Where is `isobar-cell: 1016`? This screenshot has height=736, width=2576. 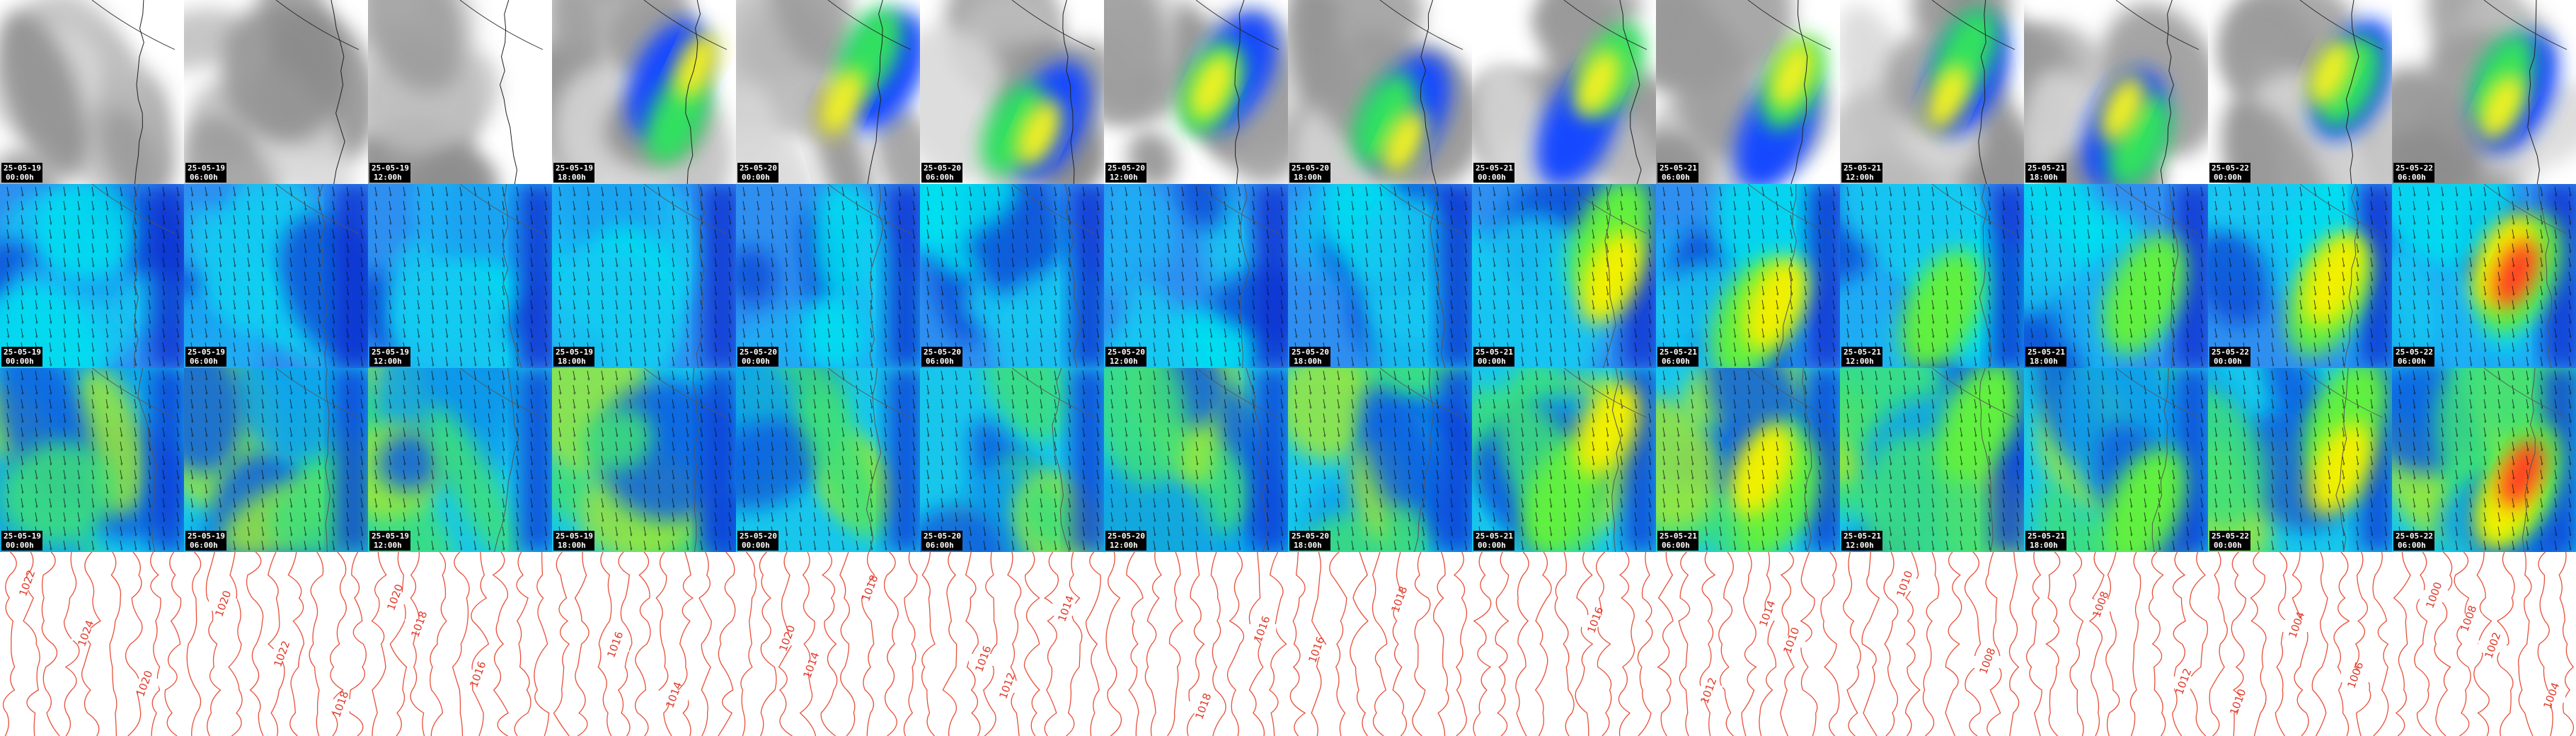
isobar-cell: 1016 is located at coordinates (1564, 644).